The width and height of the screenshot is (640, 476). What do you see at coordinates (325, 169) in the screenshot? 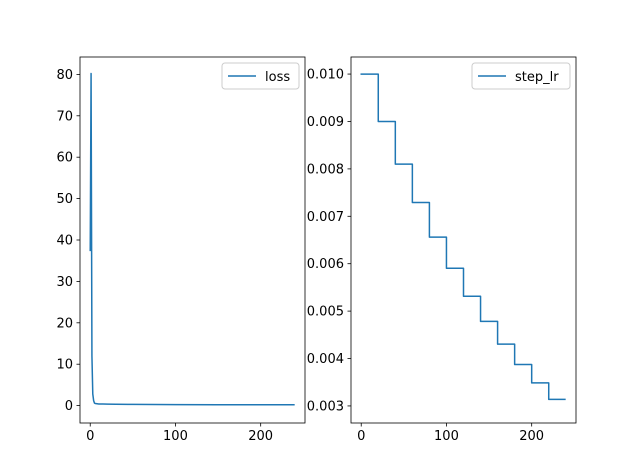
I see `y-tick-label: 0.008` at bounding box center [325, 169].